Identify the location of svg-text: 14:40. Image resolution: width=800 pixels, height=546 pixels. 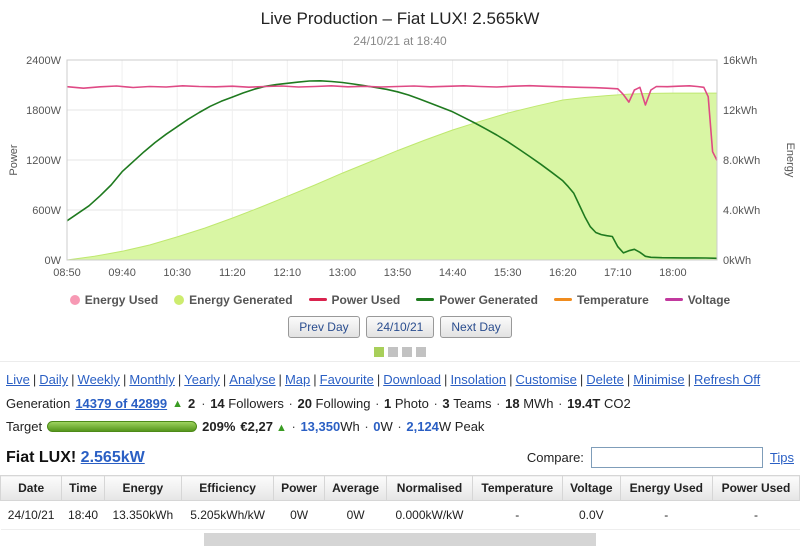
(453, 273).